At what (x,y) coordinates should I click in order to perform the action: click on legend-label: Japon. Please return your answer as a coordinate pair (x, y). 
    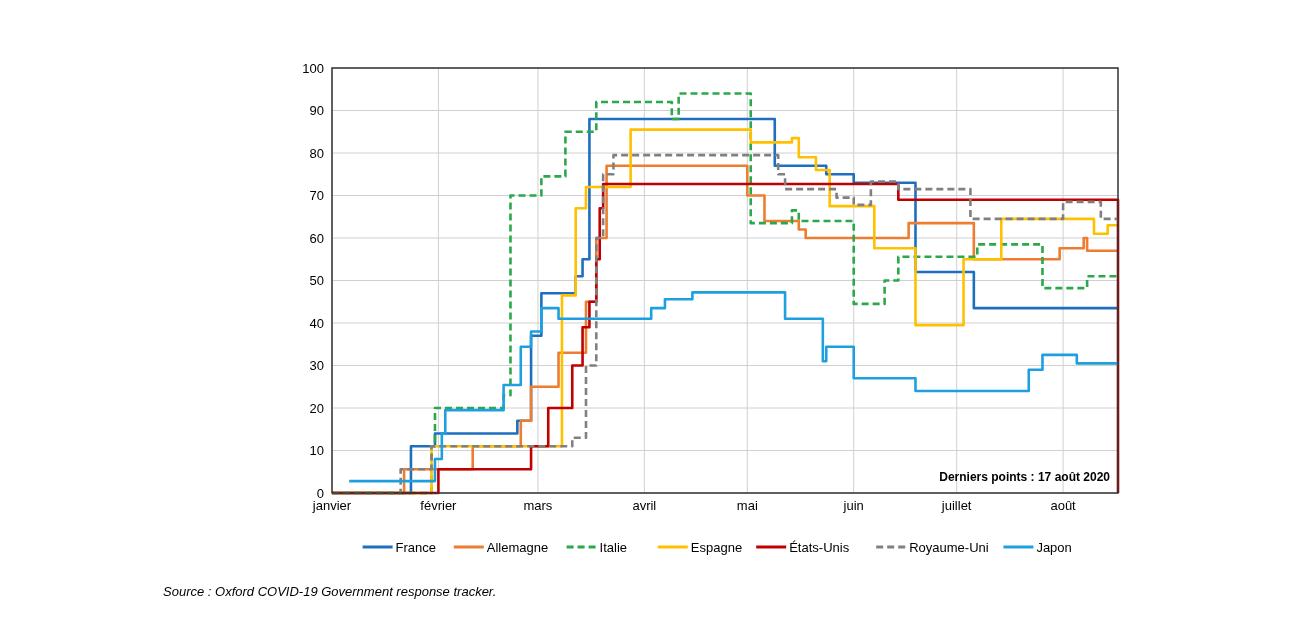
    Looking at the image, I should click on (1054, 547).